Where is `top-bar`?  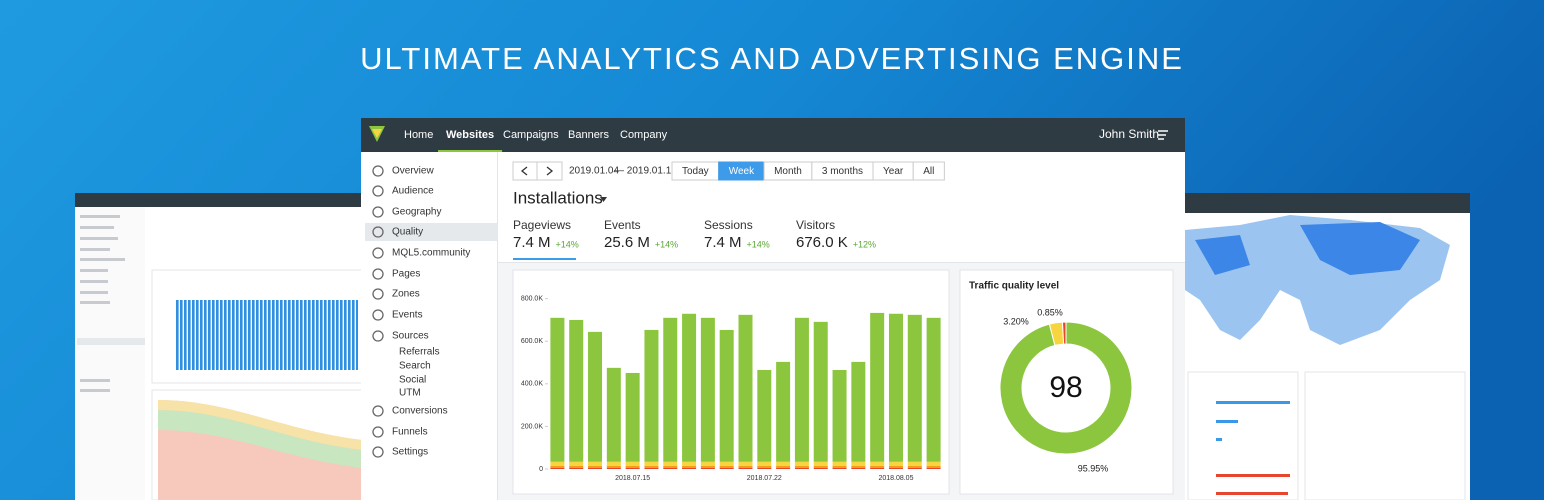
top-bar is located at coordinates (773, 135).